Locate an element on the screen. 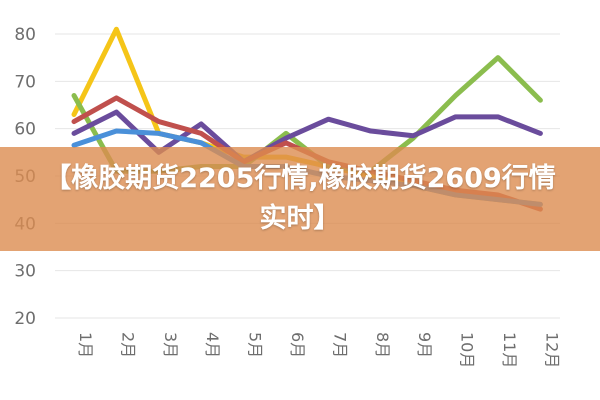 This screenshot has width=600, height=400. x-tick-label: 4月 is located at coordinates (212, 345).